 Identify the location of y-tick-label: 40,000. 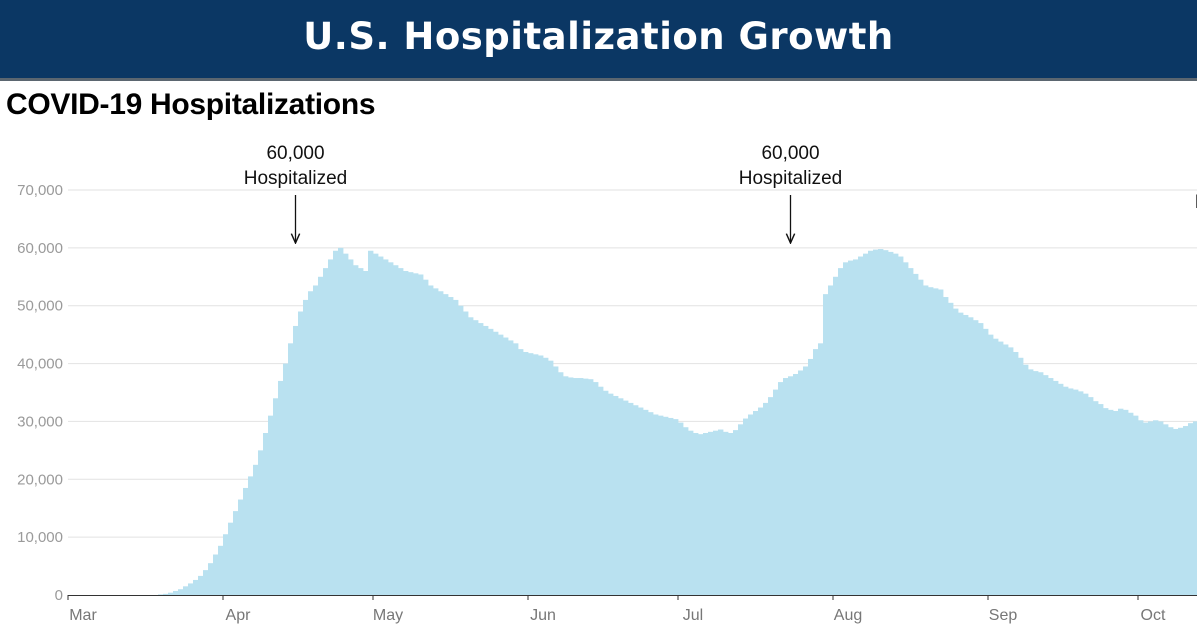
(40, 364).